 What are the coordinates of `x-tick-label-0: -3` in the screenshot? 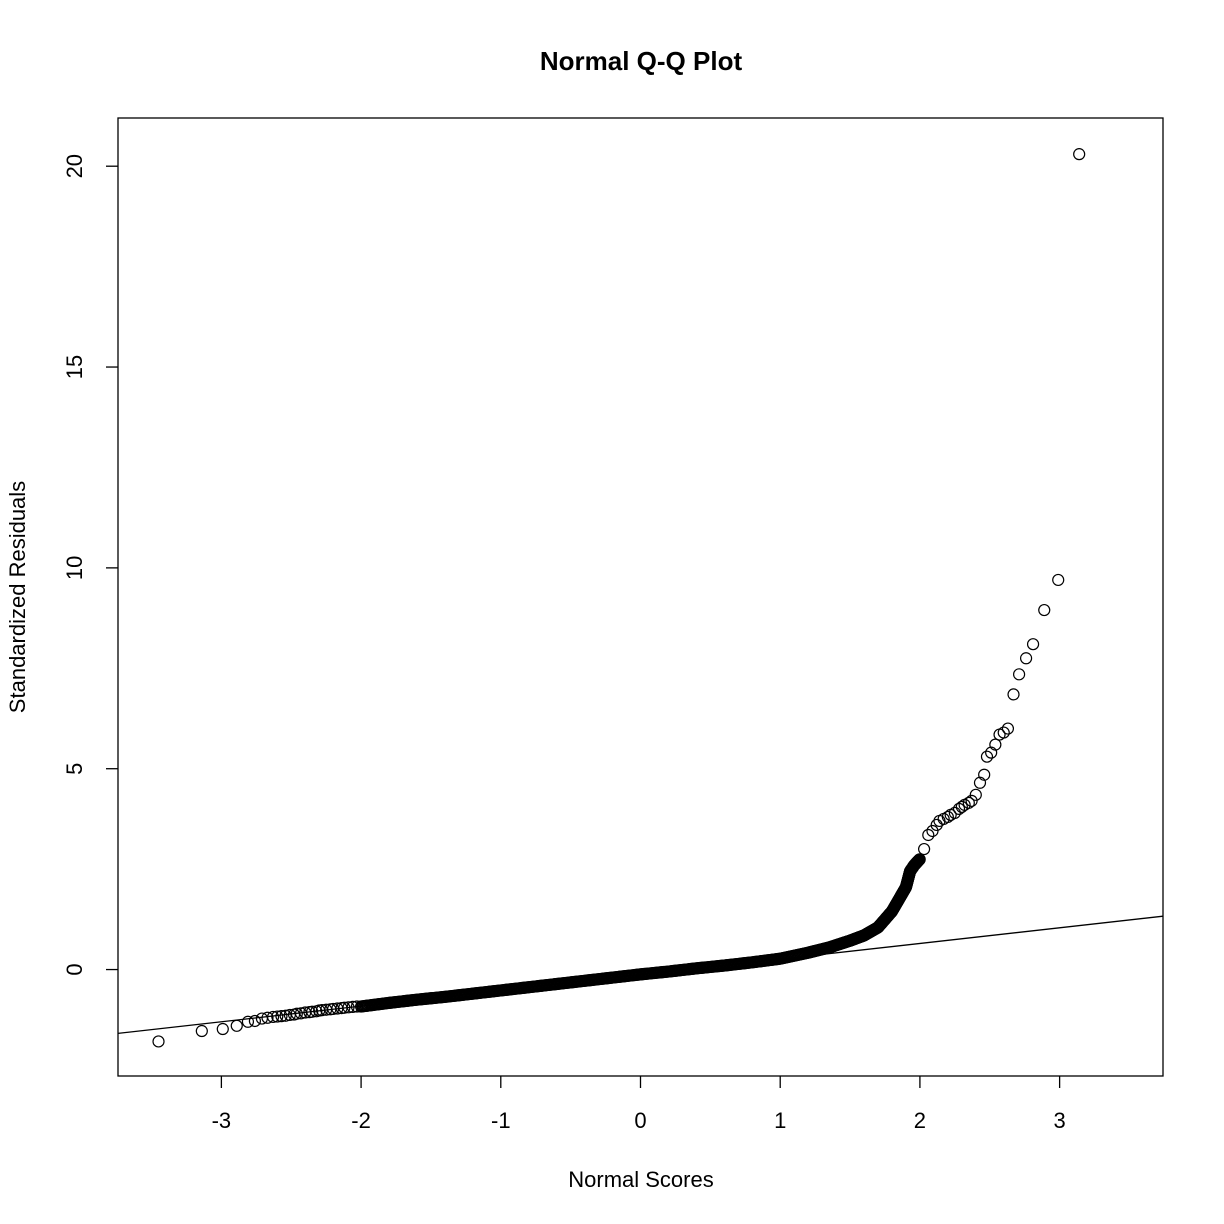 It's located at (222, 1120).